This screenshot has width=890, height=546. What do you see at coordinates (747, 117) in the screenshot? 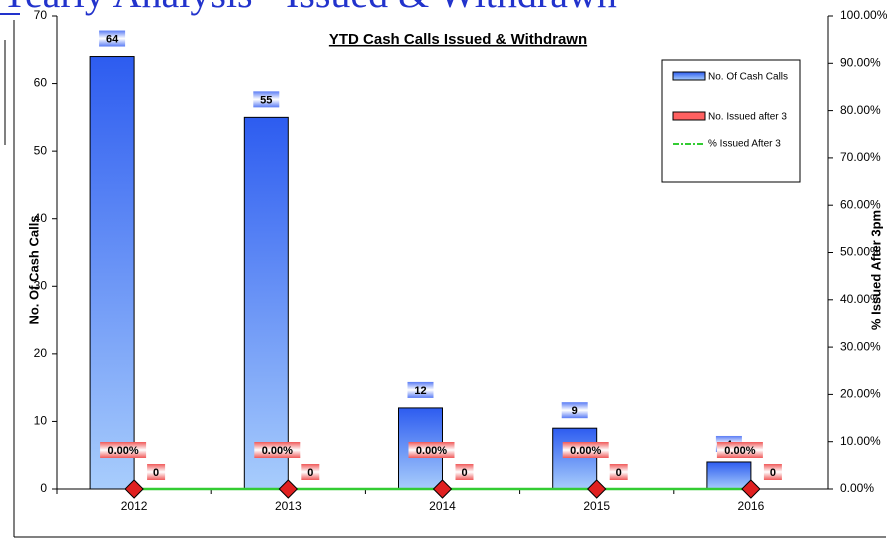
I see `legend-label: No. Issued after 3` at bounding box center [747, 117].